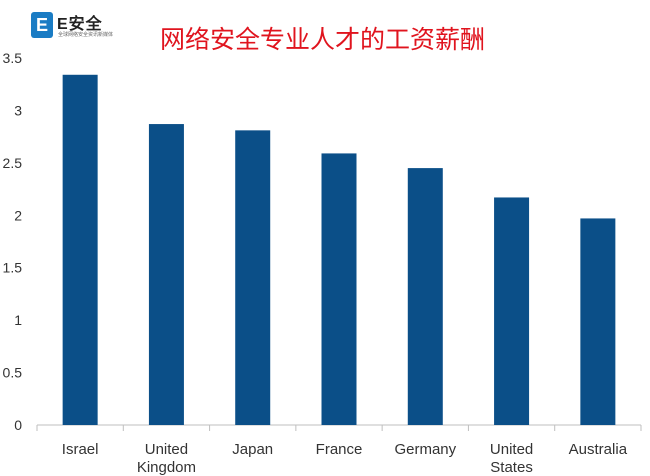  I want to click on x-tick-label: Germany, so click(425, 449).